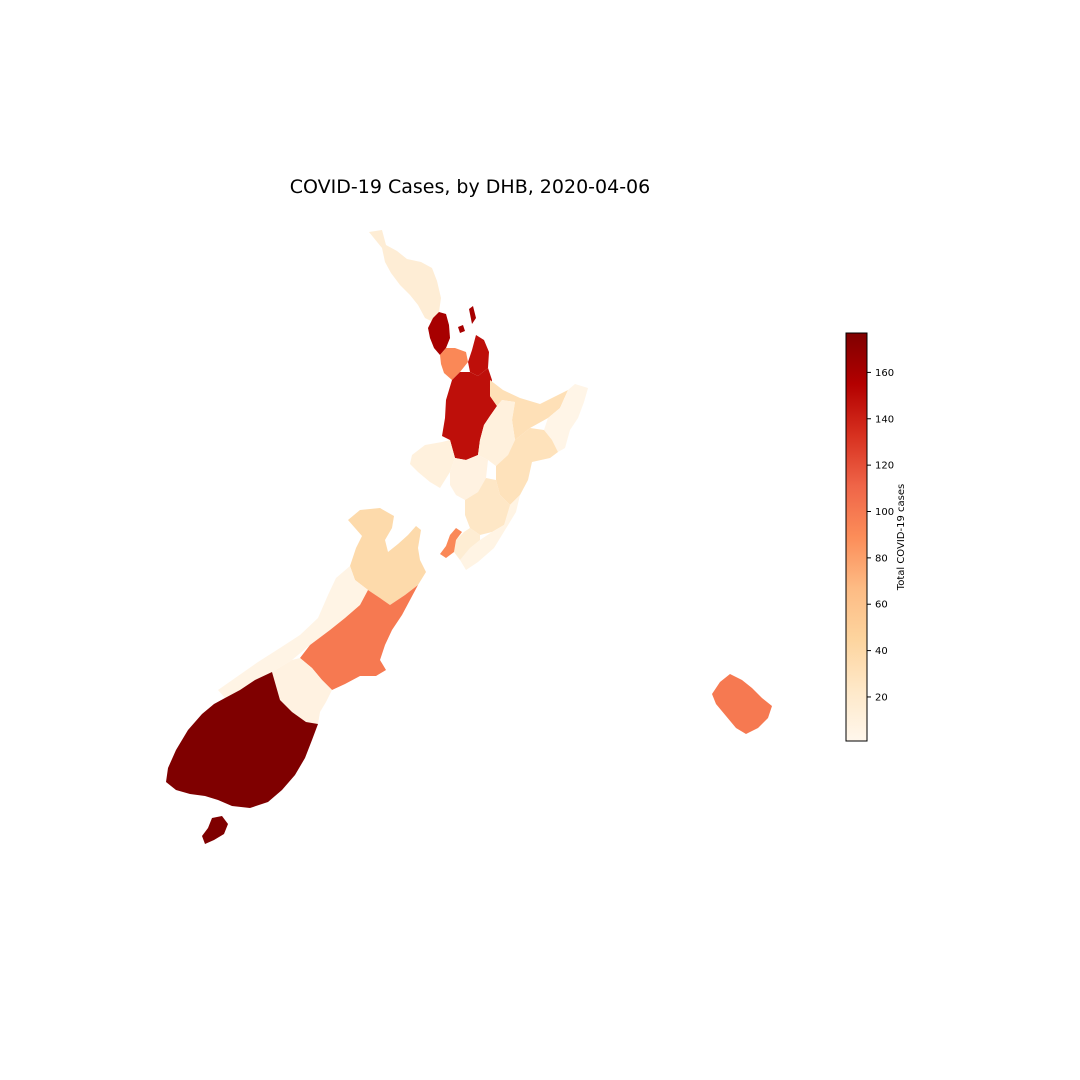 This screenshot has width=1080, height=1080. What do you see at coordinates (881, 605) in the screenshot?
I see `colorbar-tick-label: 60` at bounding box center [881, 605].